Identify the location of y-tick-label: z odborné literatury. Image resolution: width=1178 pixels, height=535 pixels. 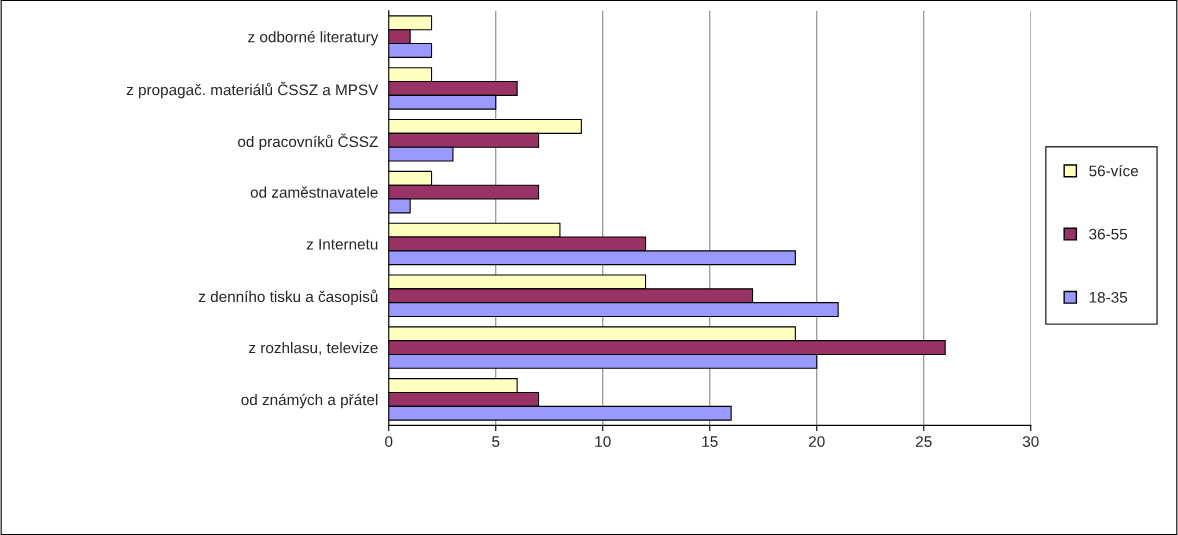
(313, 38).